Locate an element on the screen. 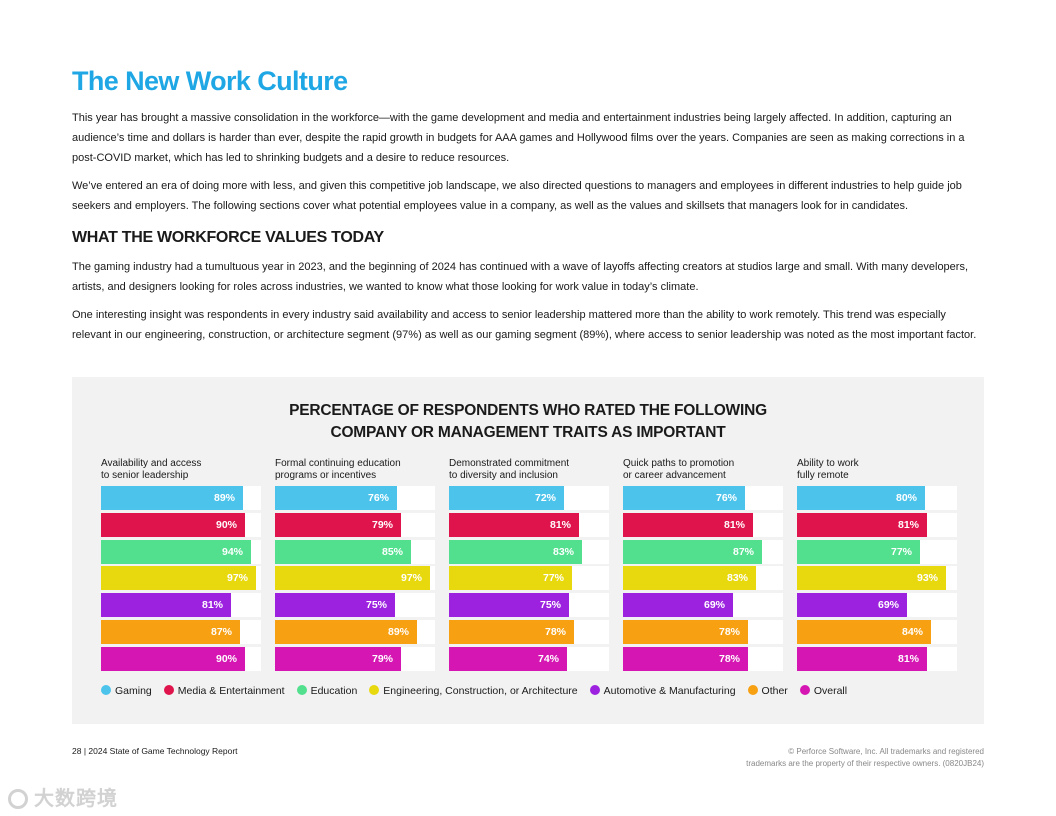  bar-other: 84% is located at coordinates (864, 632).